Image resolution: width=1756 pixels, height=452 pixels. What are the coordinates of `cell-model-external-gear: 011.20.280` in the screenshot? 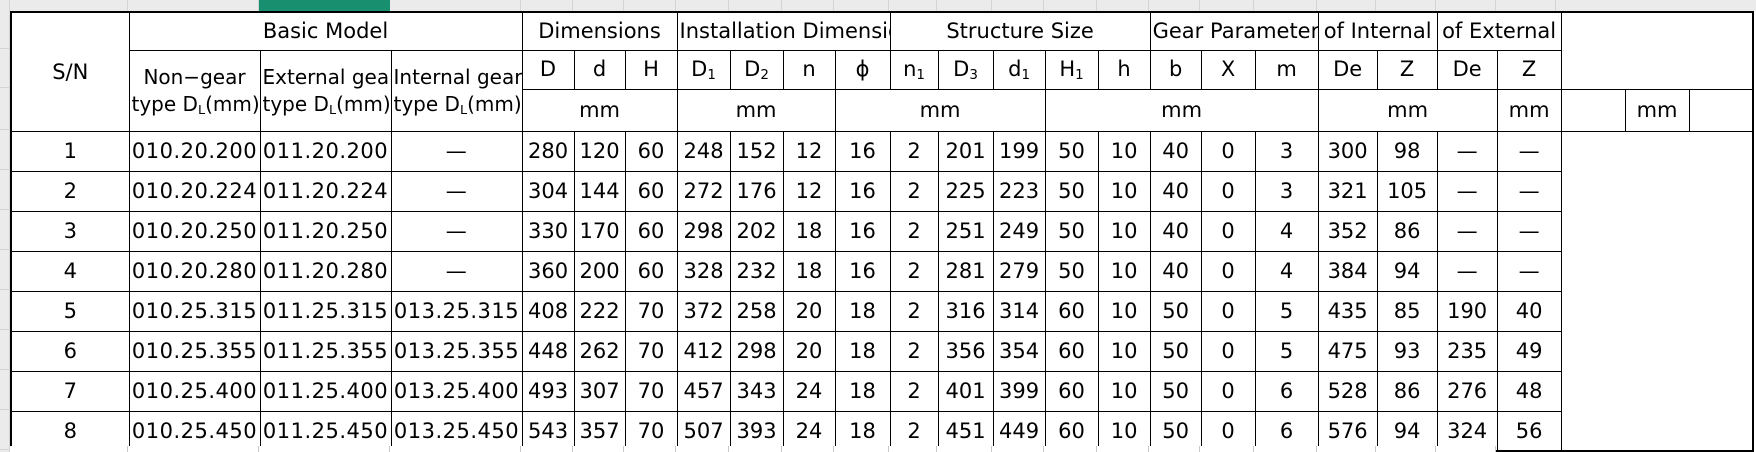 It's located at (325, 271).